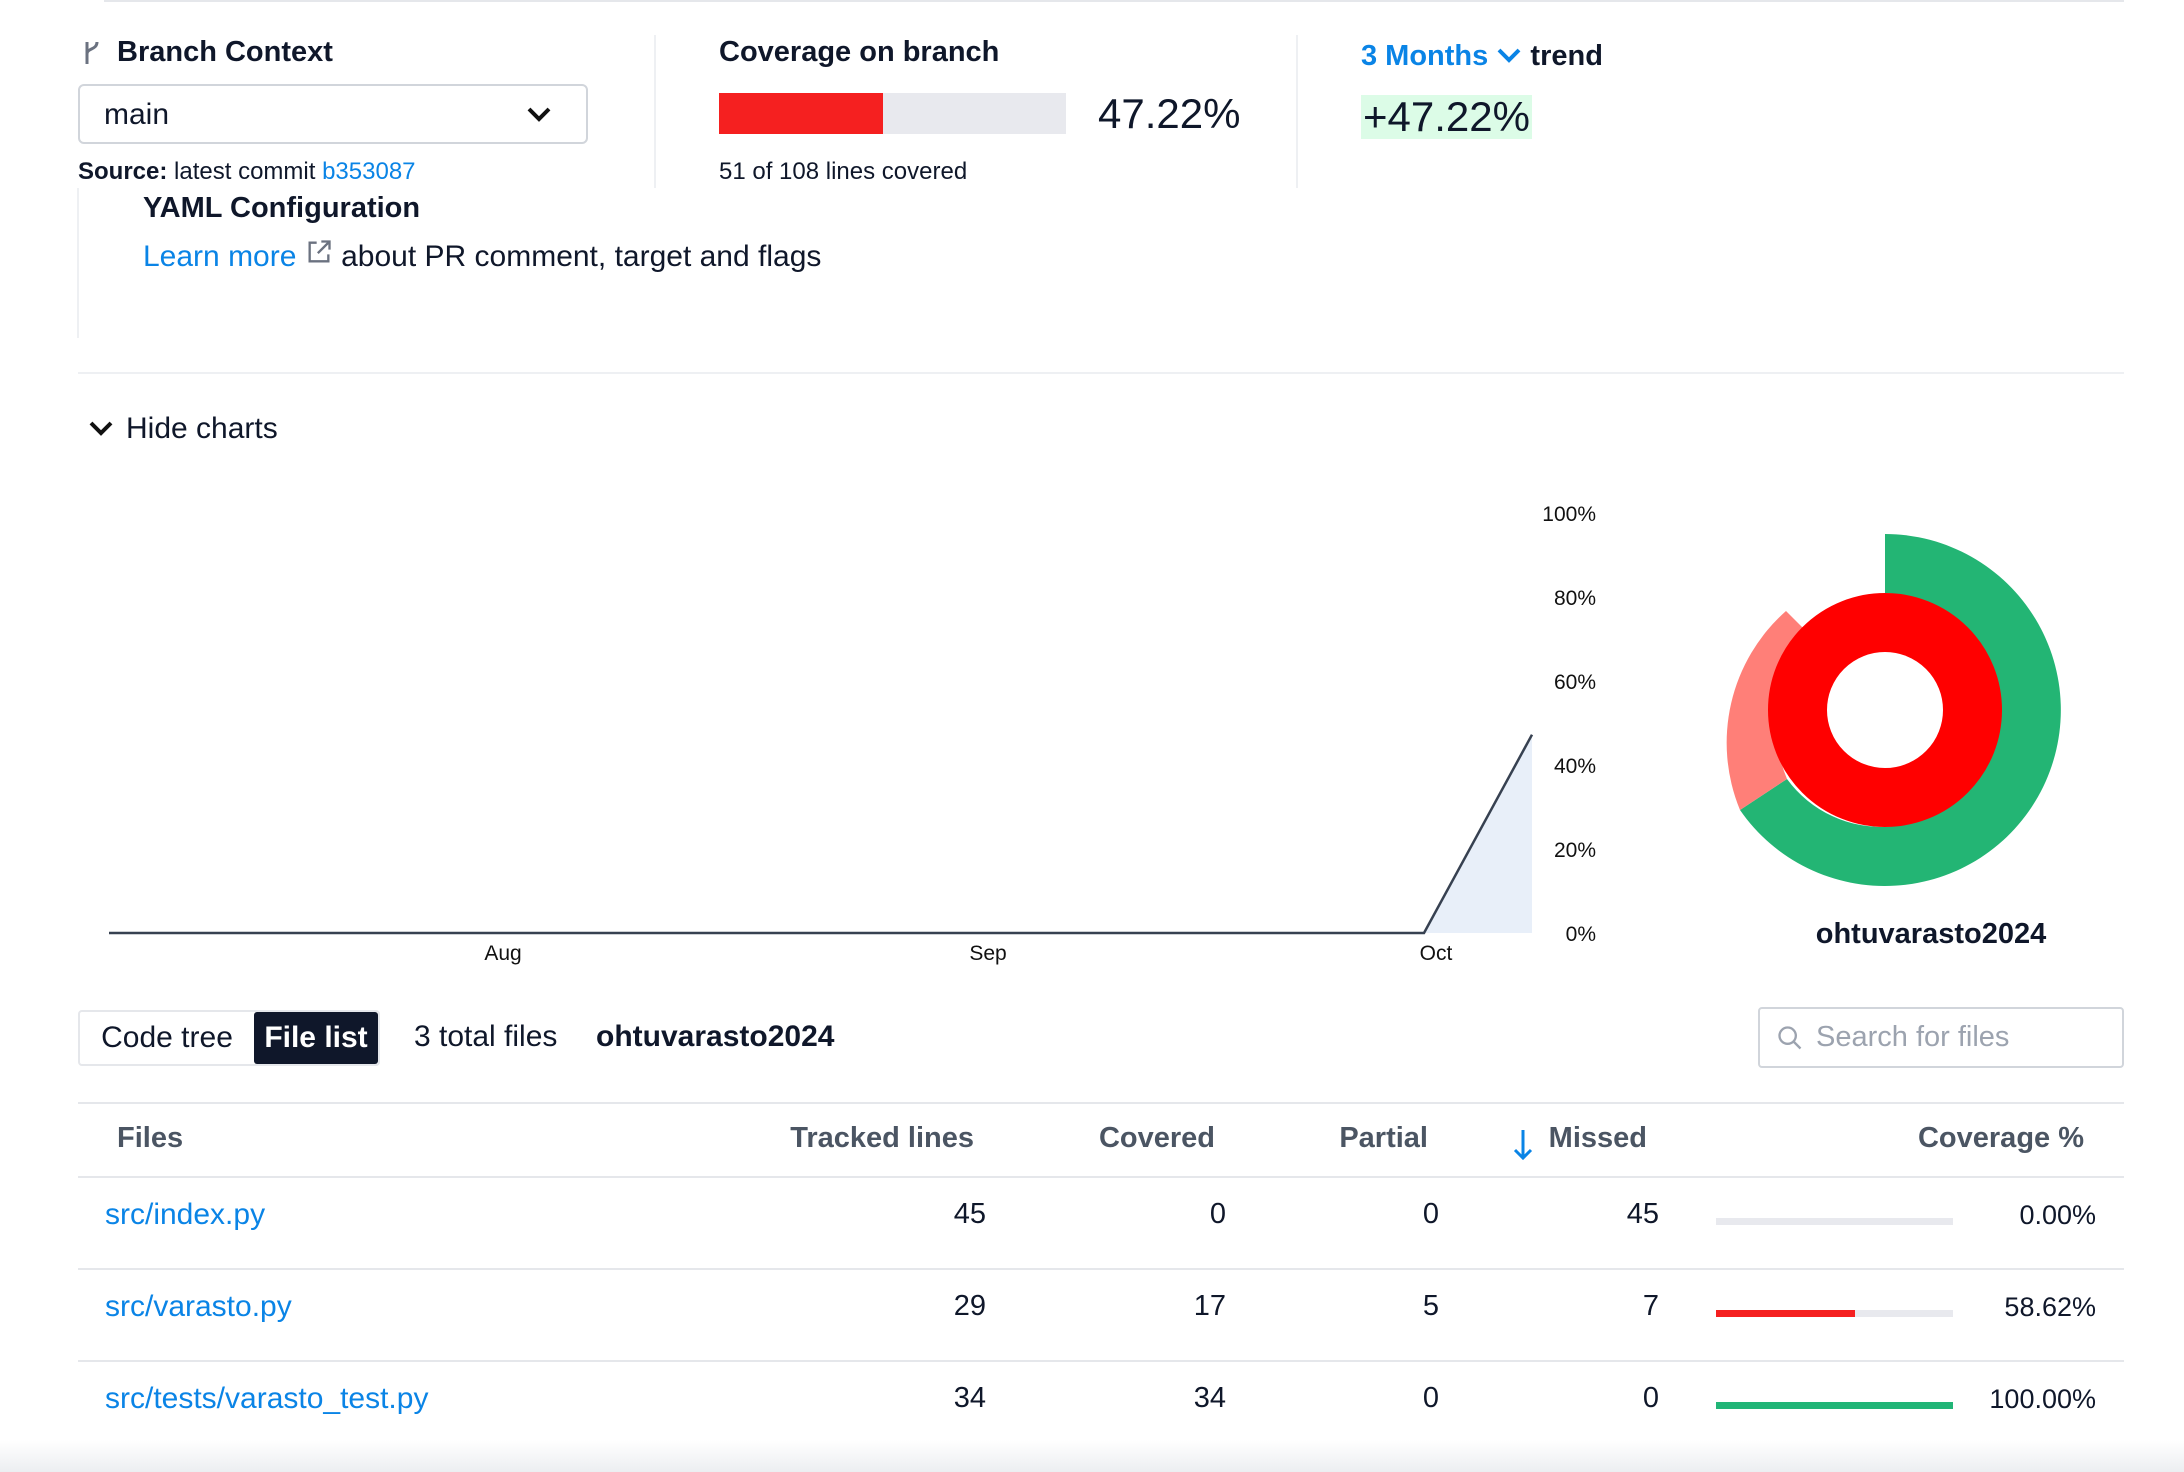  What do you see at coordinates (1575, 850) in the screenshot?
I see `y-tick-label: 20%` at bounding box center [1575, 850].